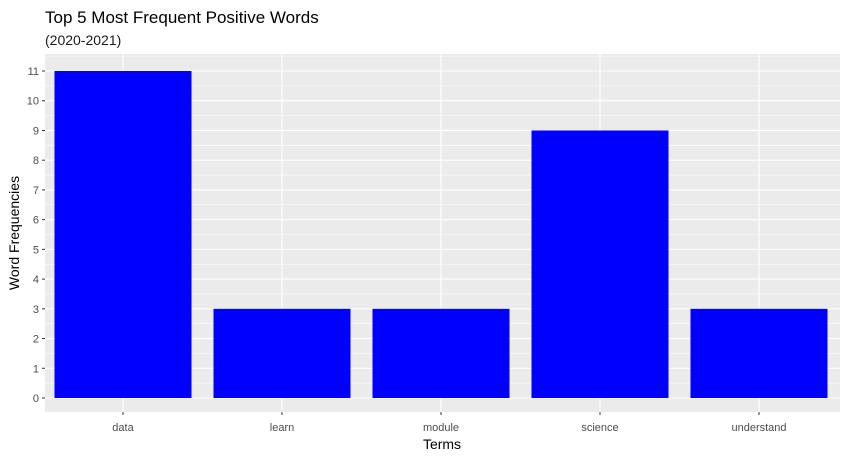 The height and width of the screenshot is (459, 848). I want to click on y-axis-tick-label: 3, so click(36, 310).